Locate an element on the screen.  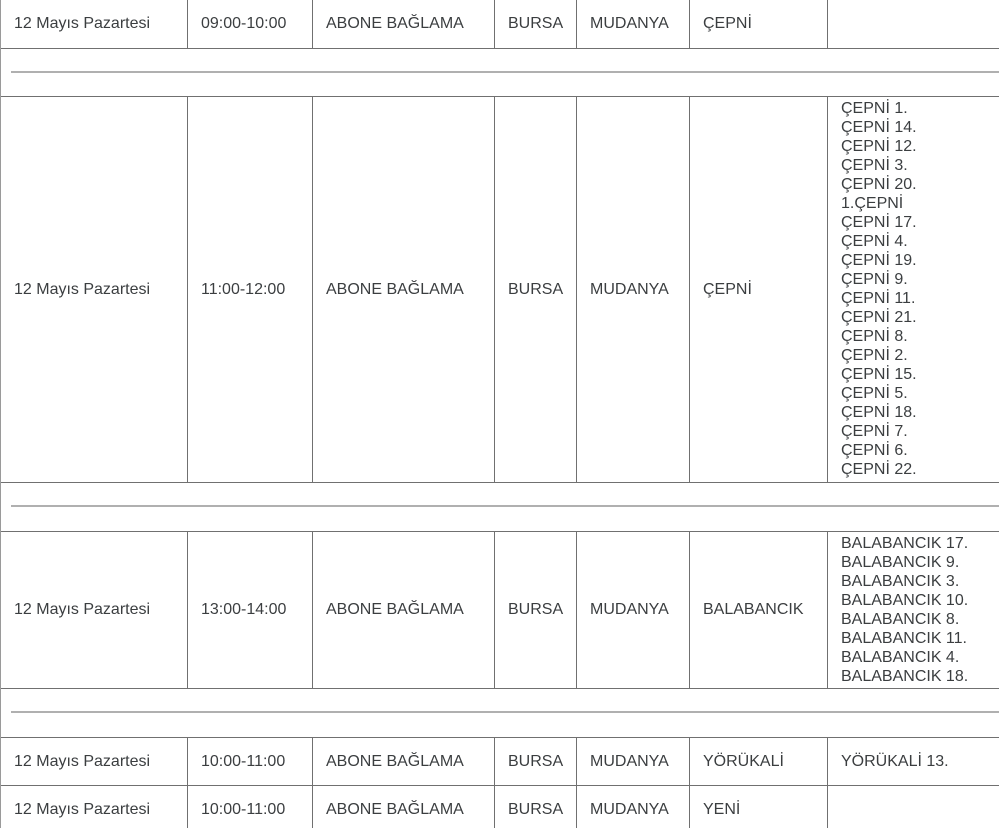
cell-time: 11:00-12:00 is located at coordinates (250, 289).